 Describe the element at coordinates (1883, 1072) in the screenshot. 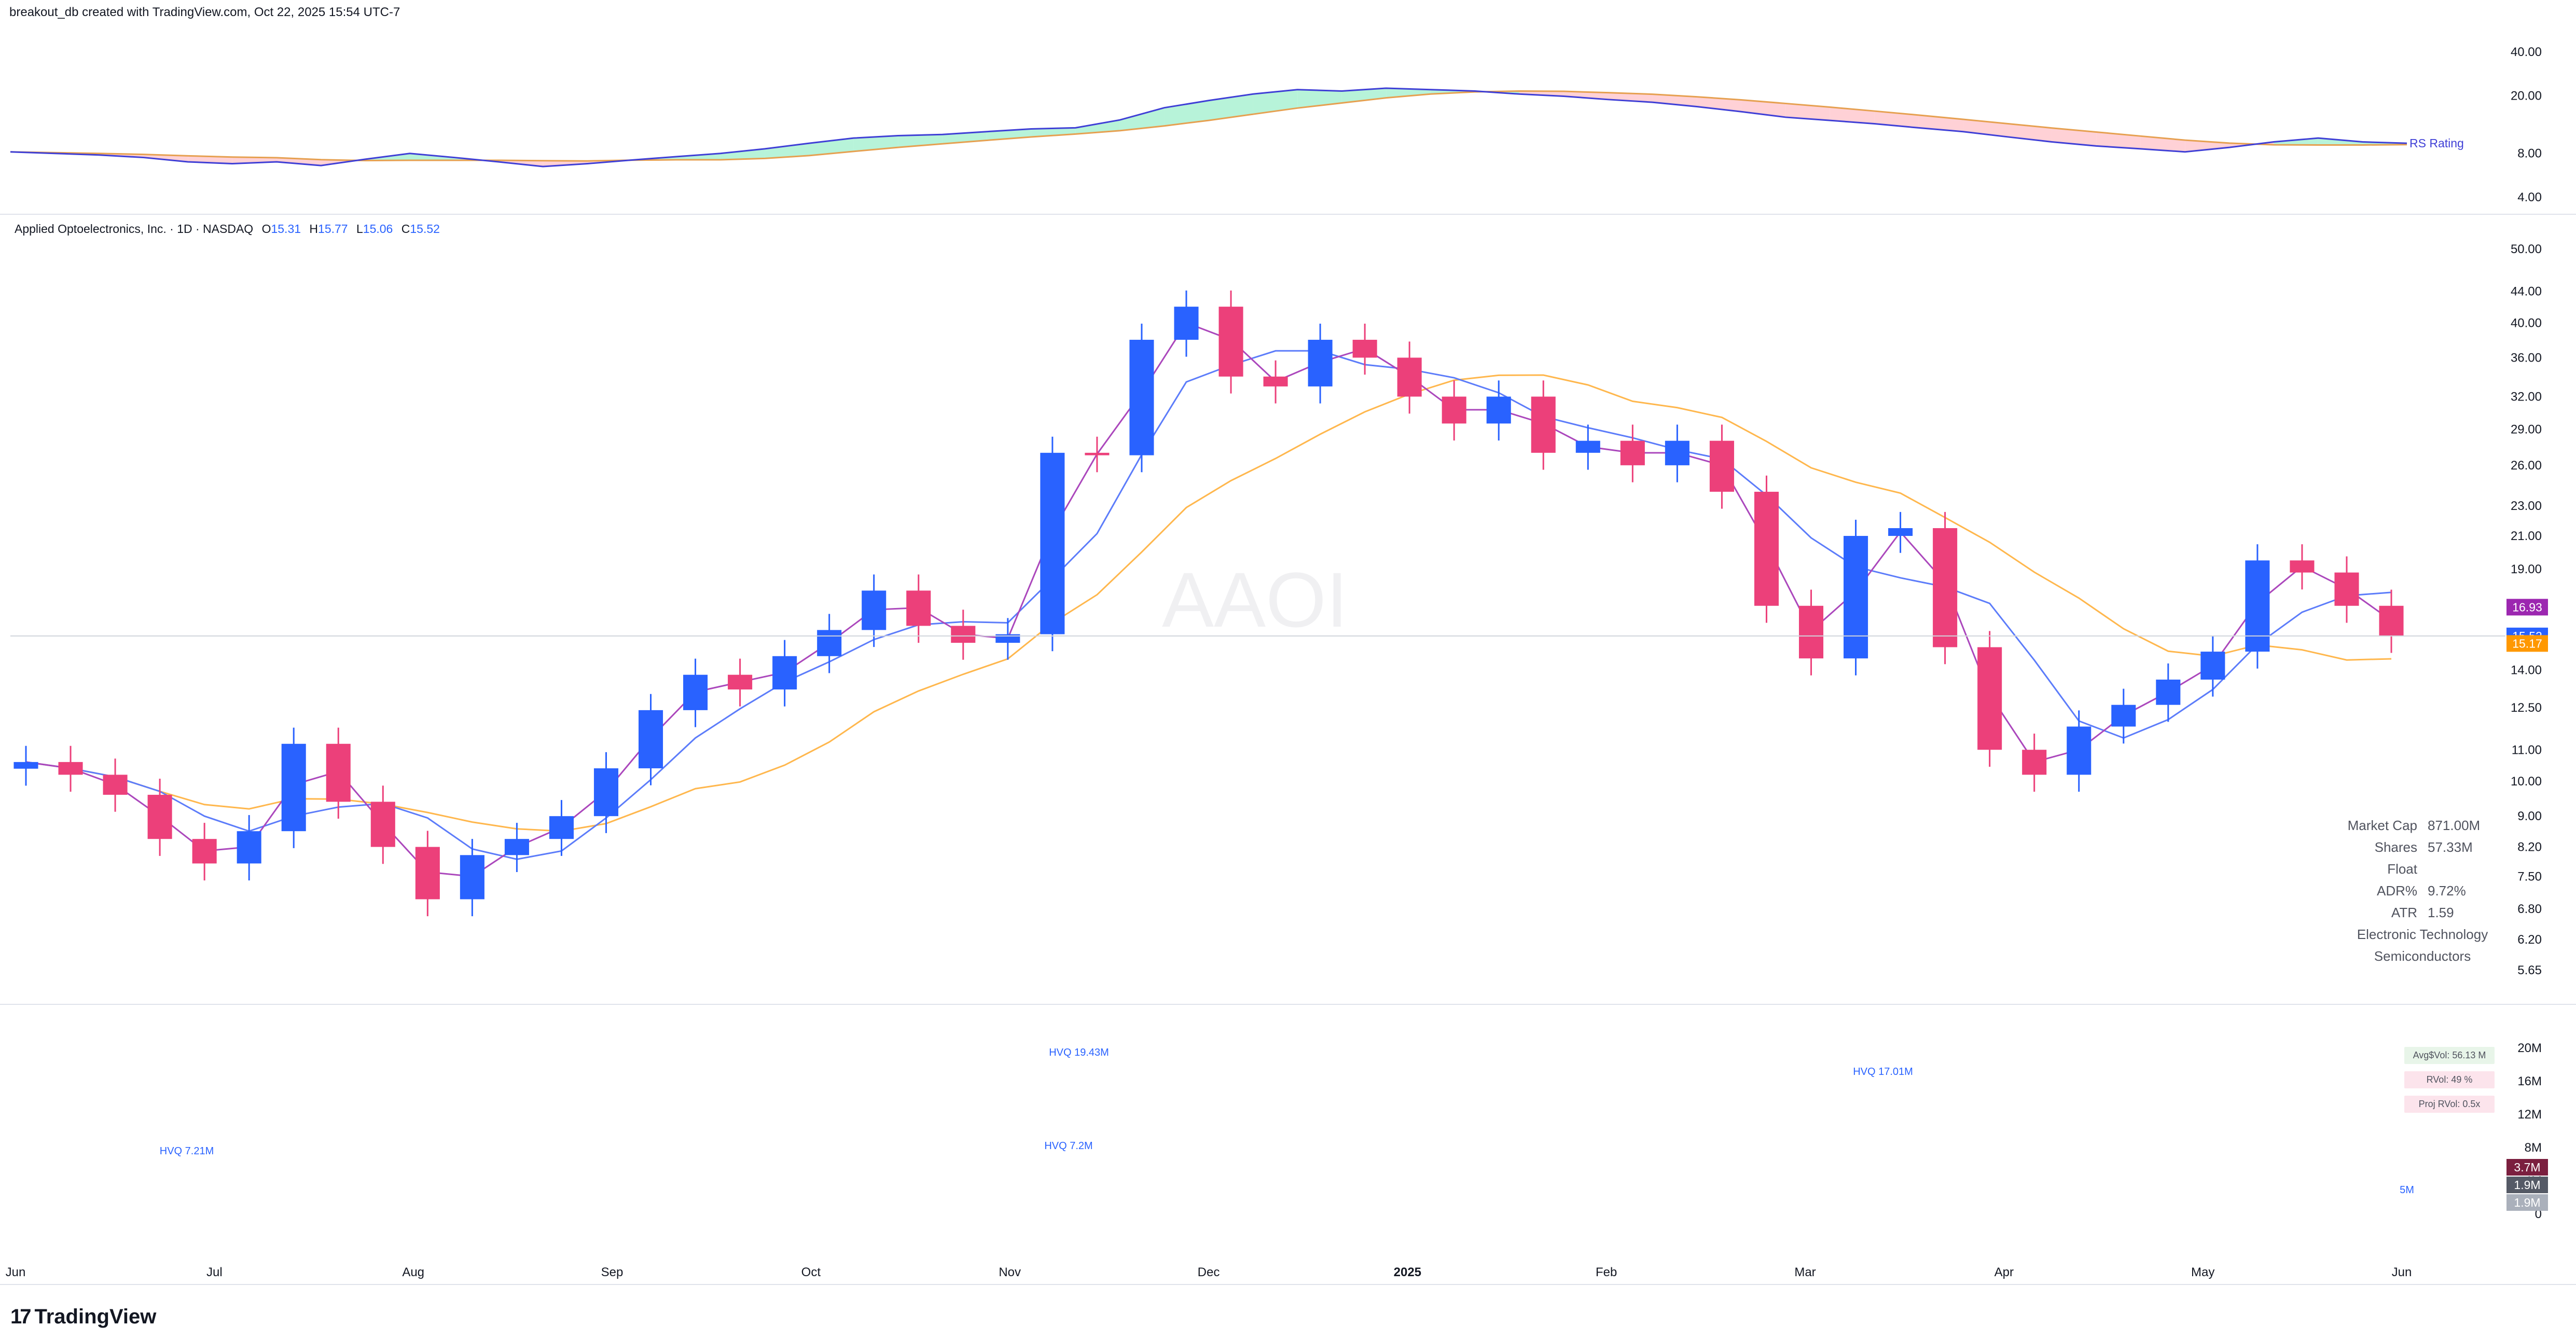

I see `hvq-annotation: HVQ 17.01M` at that location.